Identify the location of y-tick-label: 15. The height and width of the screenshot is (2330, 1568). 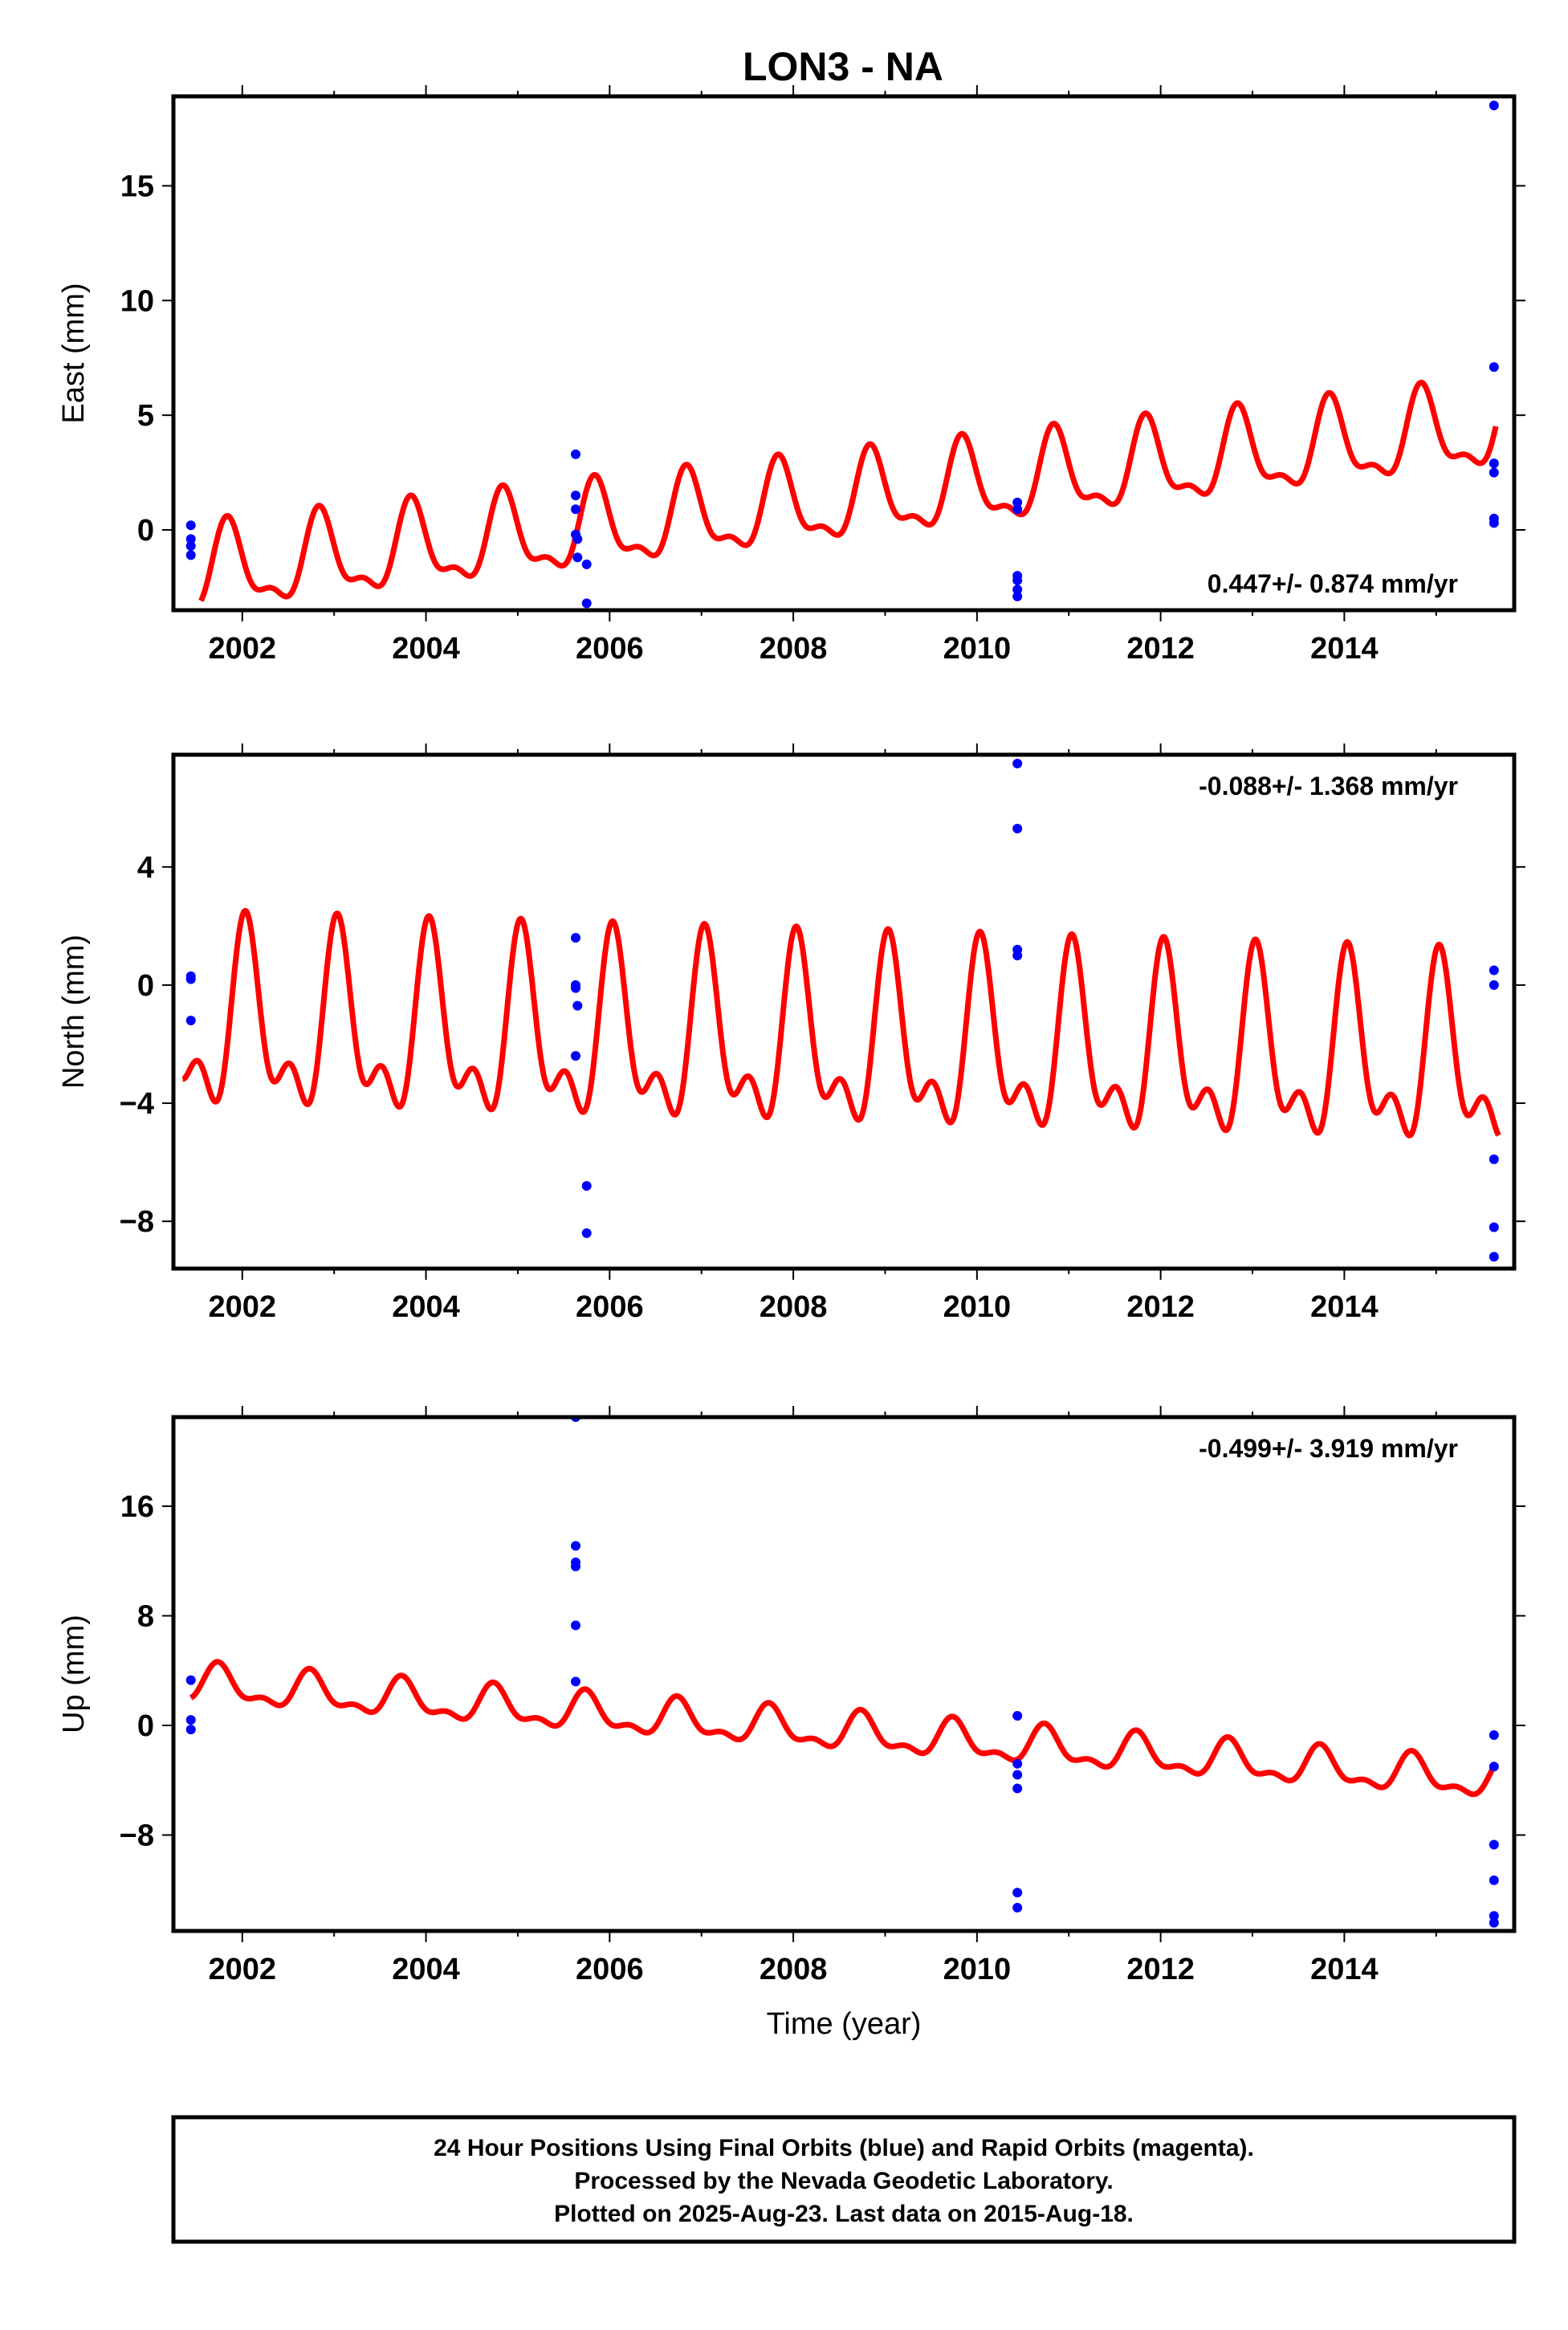
(137, 186).